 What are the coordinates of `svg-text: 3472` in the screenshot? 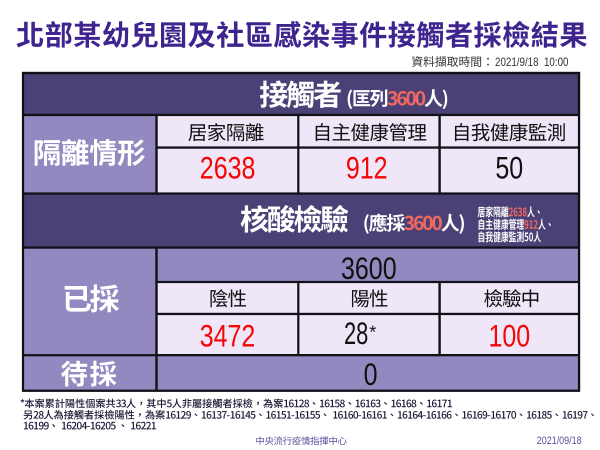 It's located at (228, 336).